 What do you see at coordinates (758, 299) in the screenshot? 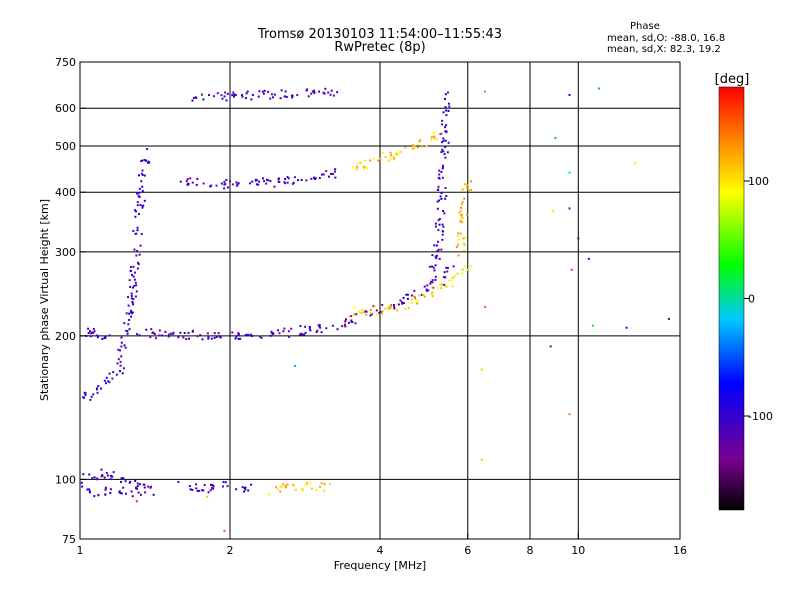
I see `colorbar-ticks: 100 0 -100` at bounding box center [758, 299].